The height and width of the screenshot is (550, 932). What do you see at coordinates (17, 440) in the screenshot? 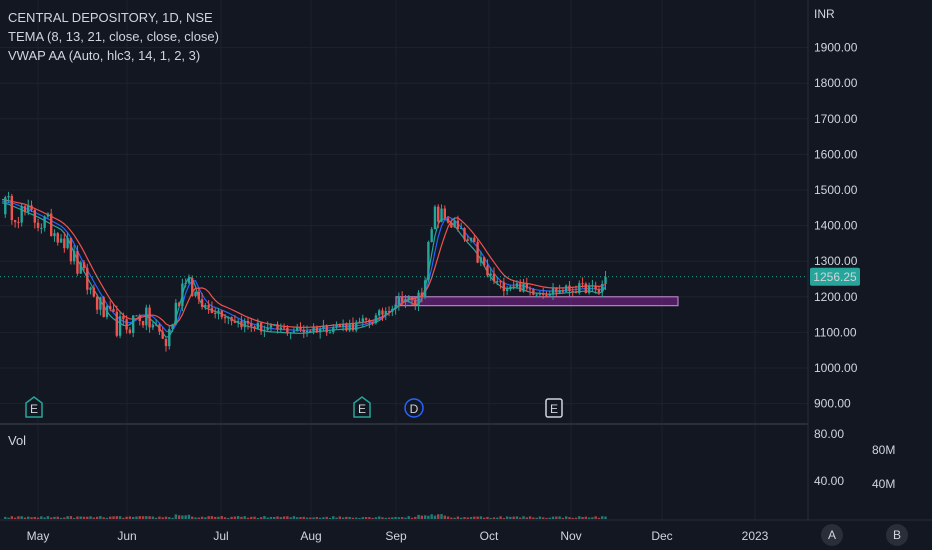
I see `volume-pane-label: Vol` at bounding box center [17, 440].